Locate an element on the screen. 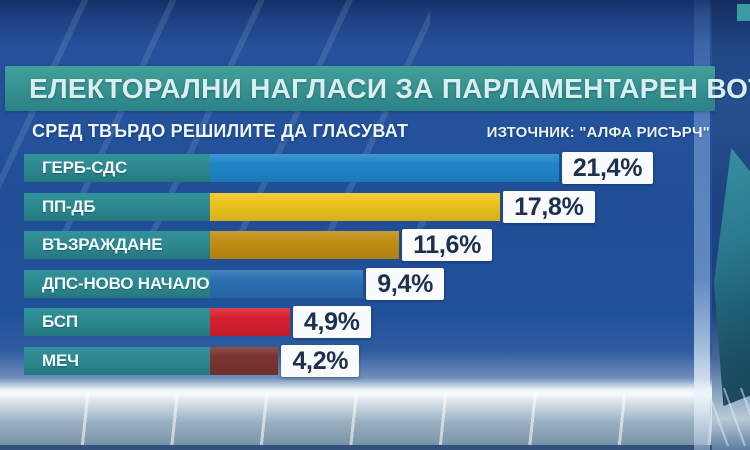 The height and width of the screenshot is (450, 750). party-label-plate: ДПС-НОВО НАЧАЛО is located at coordinates (117, 283).